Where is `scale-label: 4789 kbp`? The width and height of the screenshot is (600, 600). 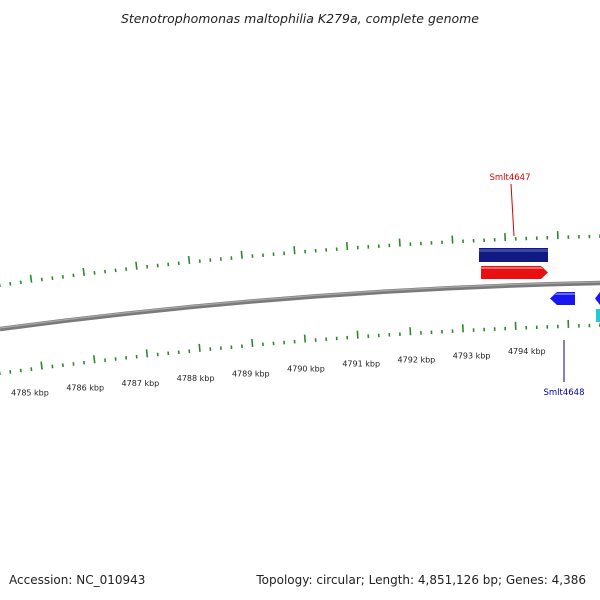 scale-label: 4789 kbp is located at coordinates (251, 373).